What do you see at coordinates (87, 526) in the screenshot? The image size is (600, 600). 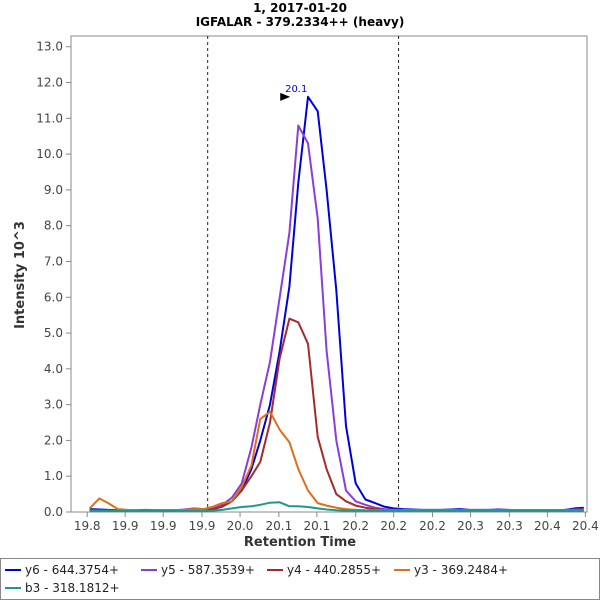 I see `x-tick-label: 19.8` at bounding box center [87, 526].